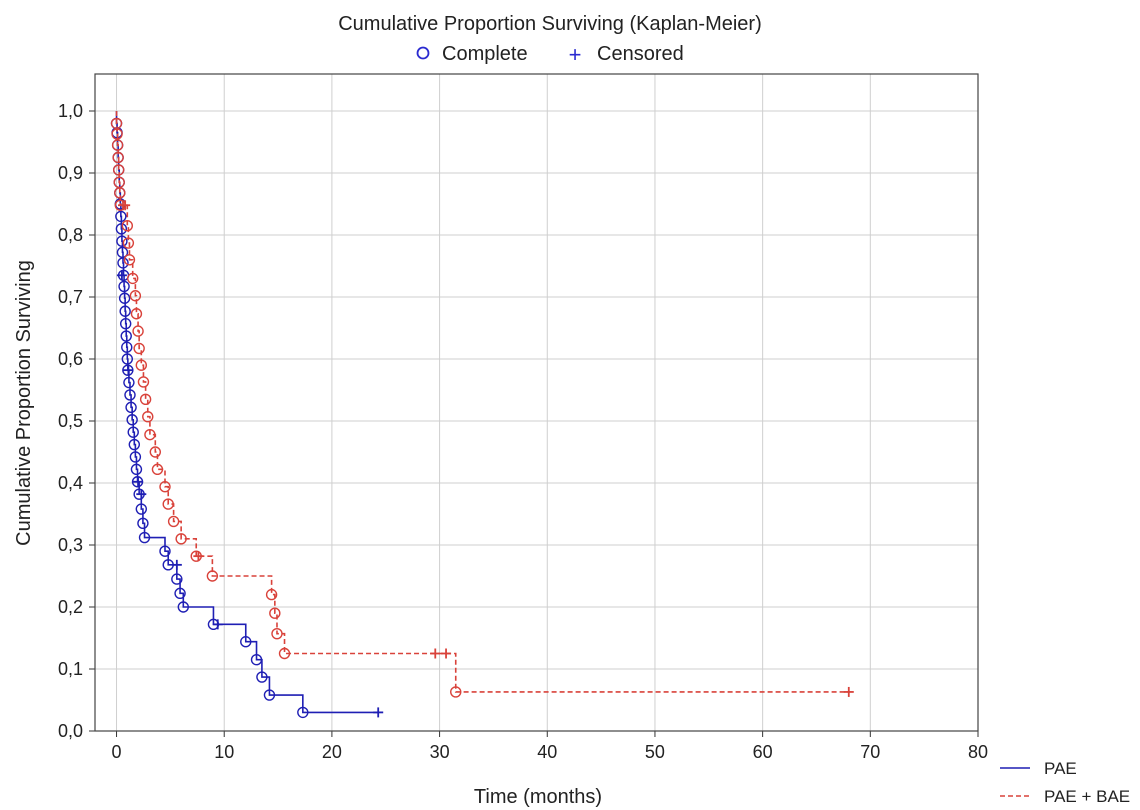 The height and width of the screenshot is (810, 1140). Describe the element at coordinates (70, 421) in the screenshot. I see `y-tick-label: 0,5` at that location.